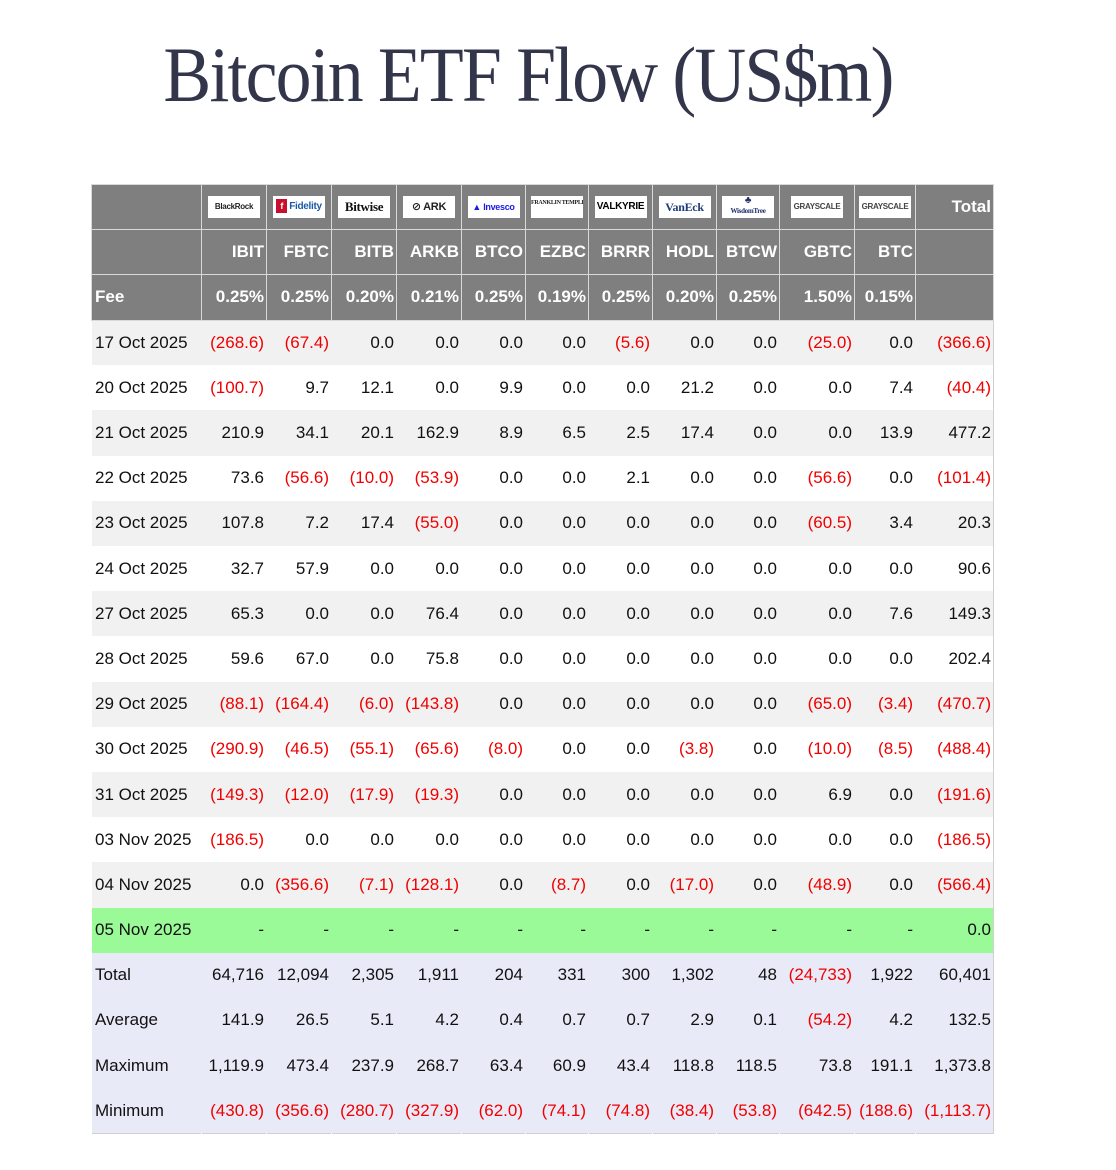 The height and width of the screenshot is (1170, 1116). Describe the element at coordinates (493, 252) in the screenshot. I see `ticker-header: BTCO` at that location.